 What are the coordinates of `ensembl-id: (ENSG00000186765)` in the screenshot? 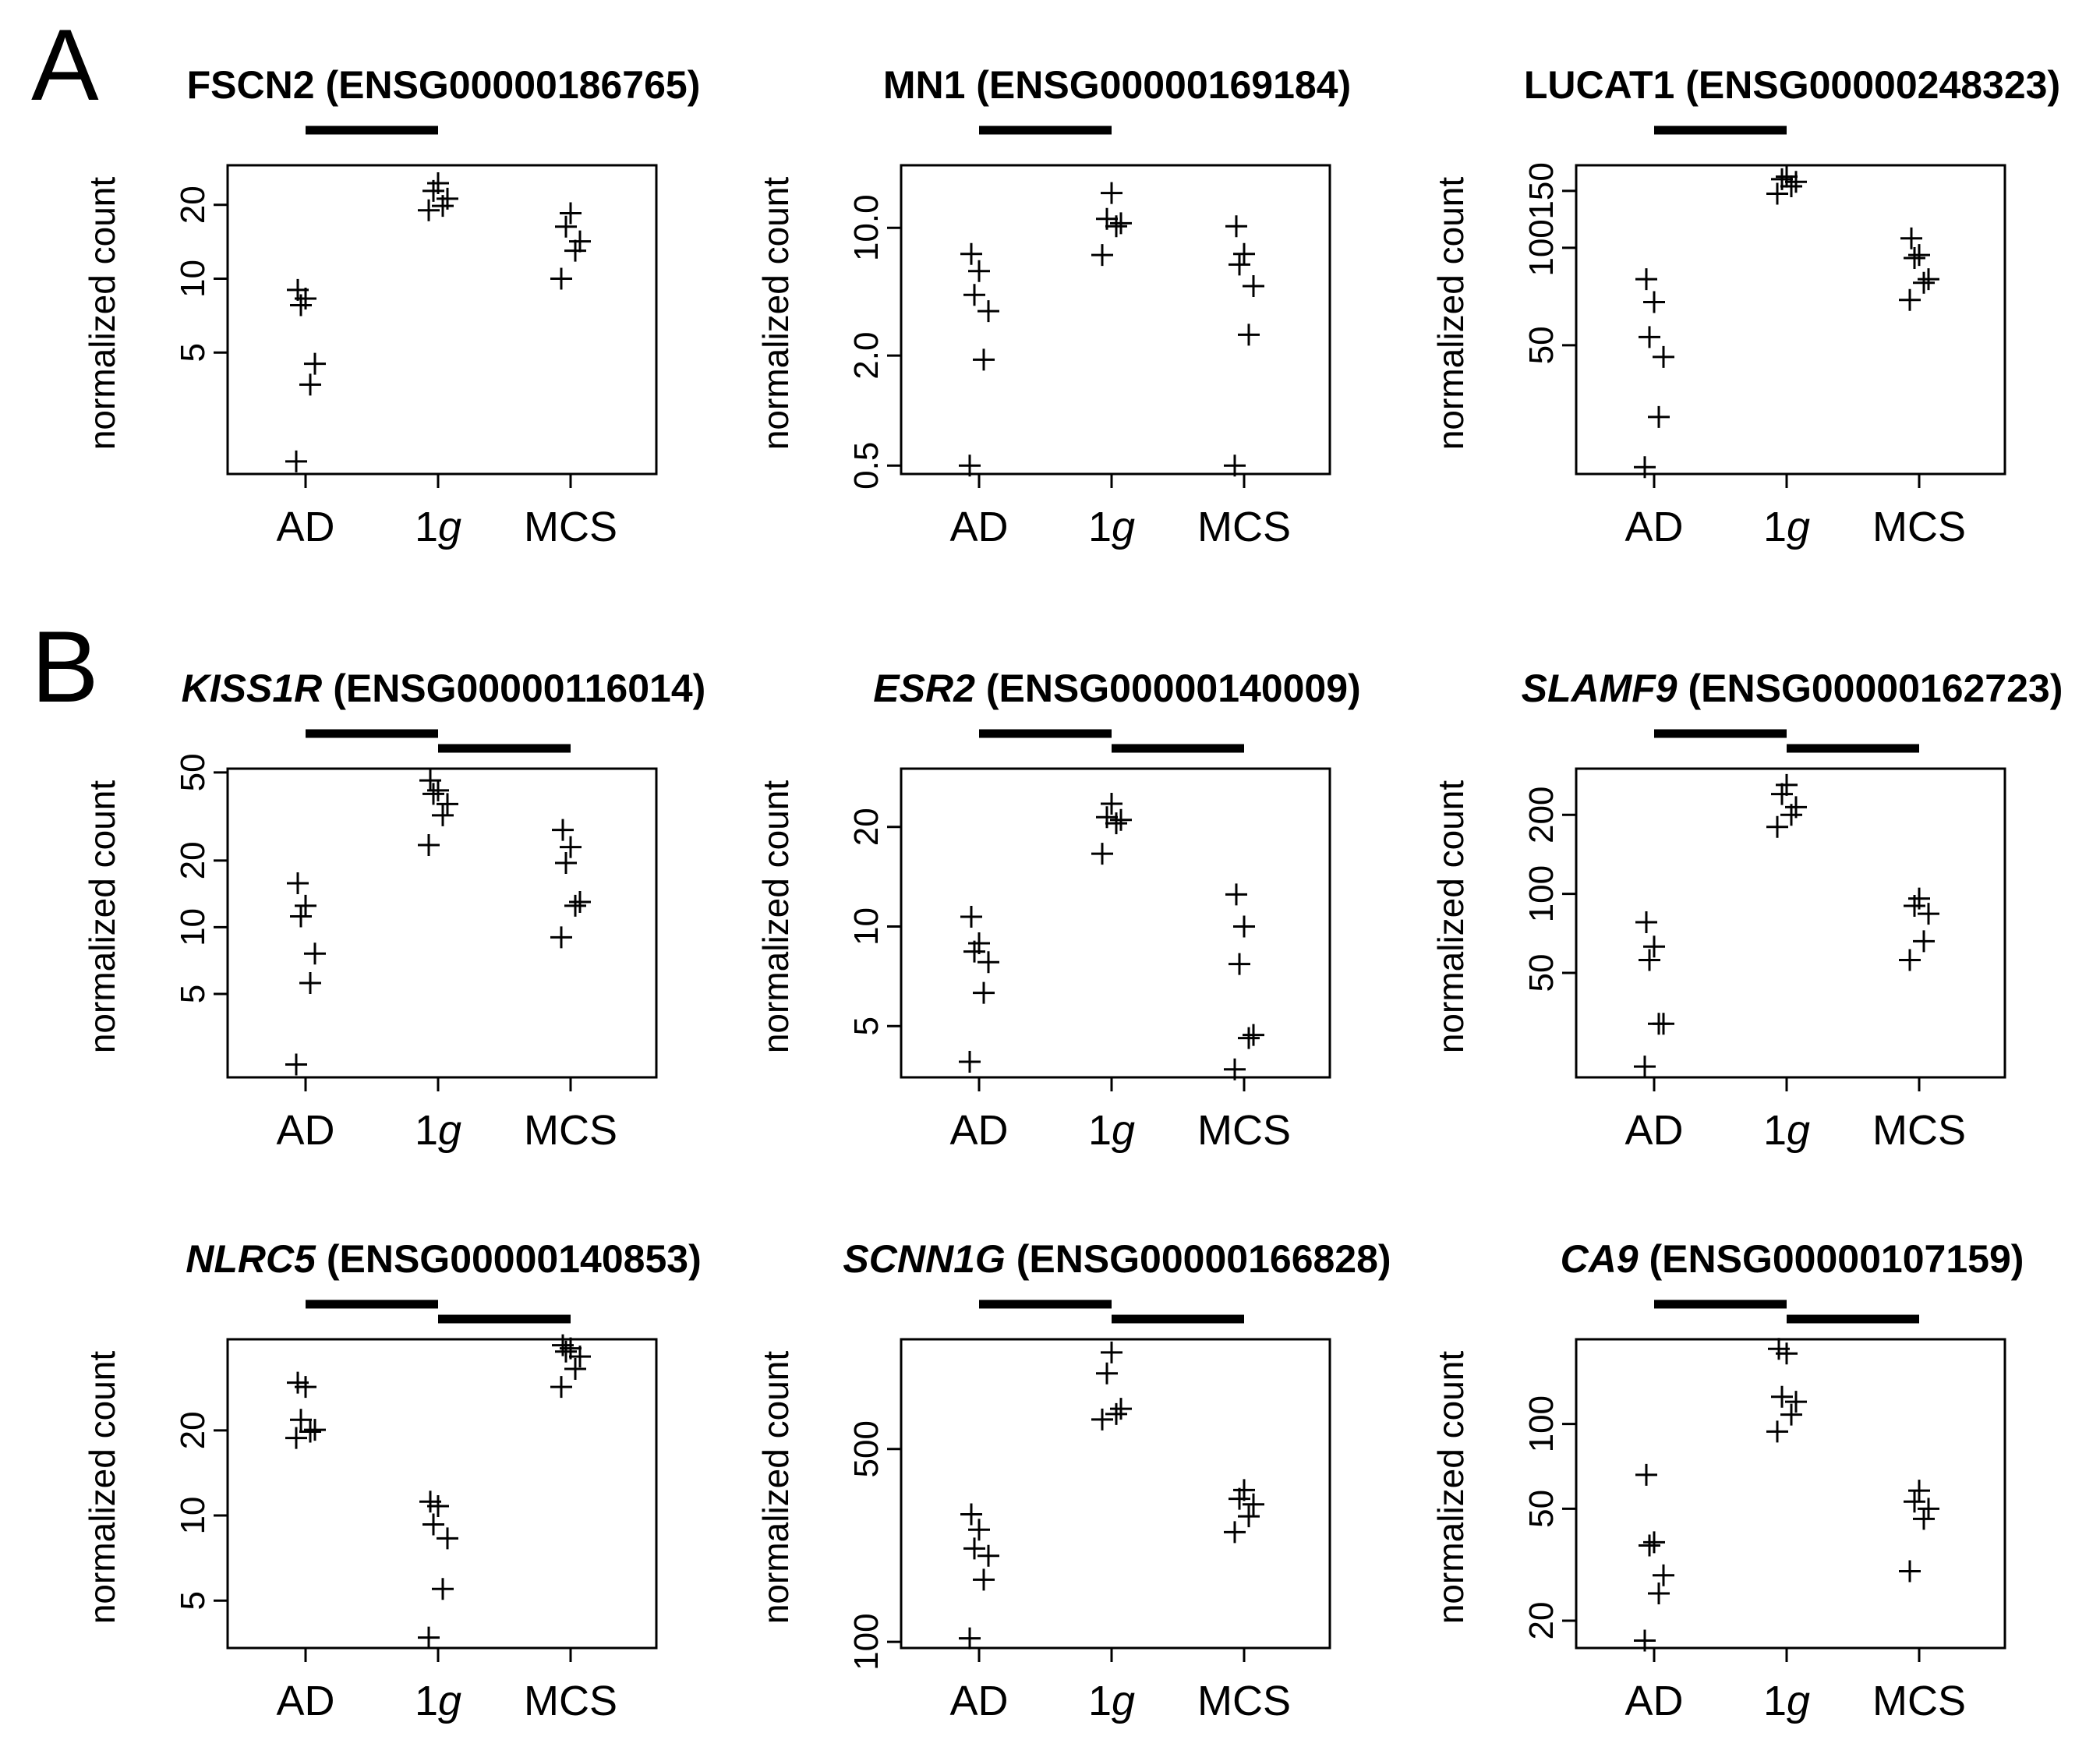 It's located at (508, 85).